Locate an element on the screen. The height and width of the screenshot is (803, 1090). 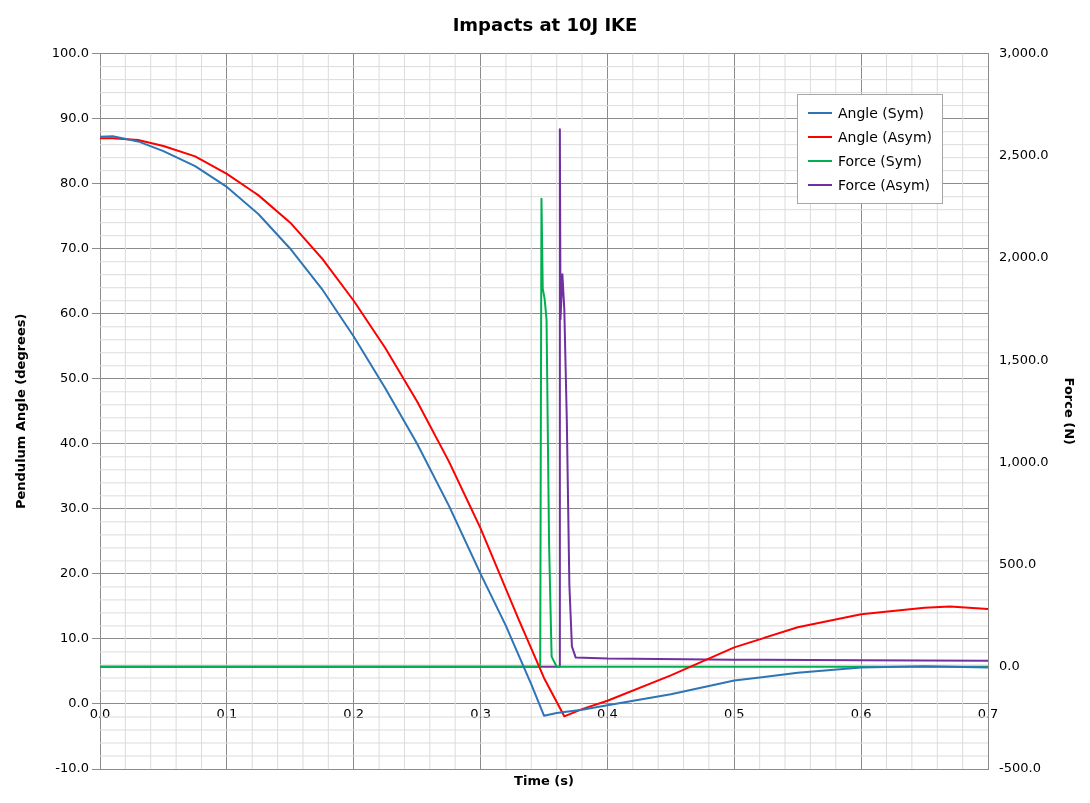
legend-label: Force (Sym) is located at coordinates (880, 160).